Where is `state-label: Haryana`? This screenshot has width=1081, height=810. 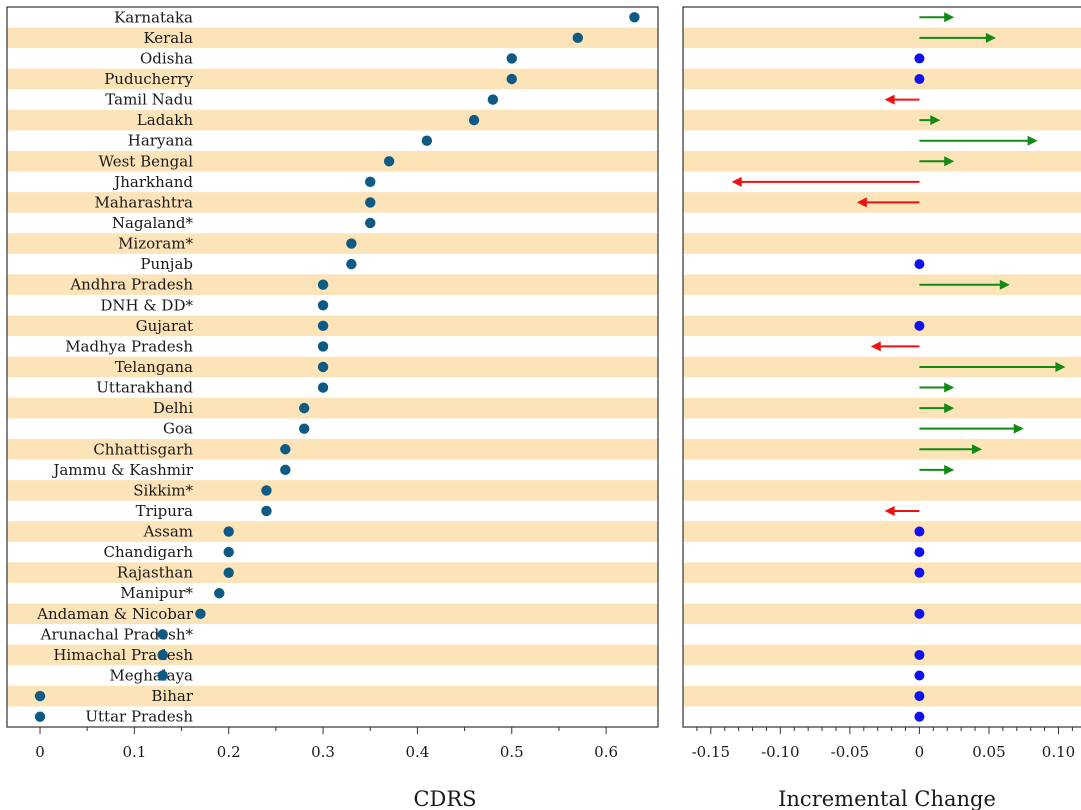
state-label: Haryana is located at coordinates (160, 141).